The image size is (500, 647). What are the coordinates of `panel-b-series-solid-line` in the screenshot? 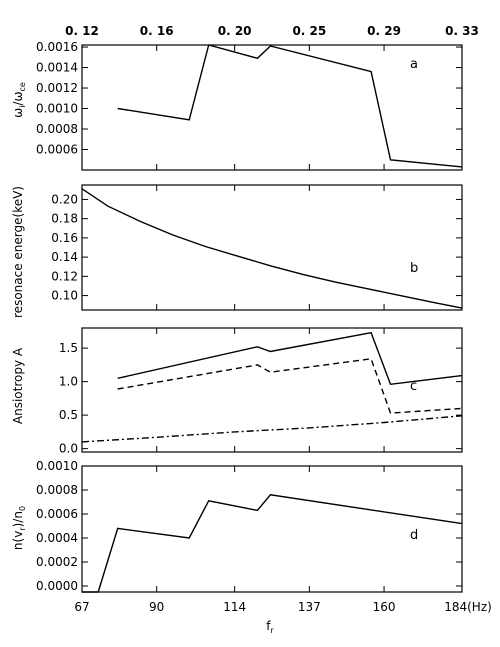 It's located at (272, 248).